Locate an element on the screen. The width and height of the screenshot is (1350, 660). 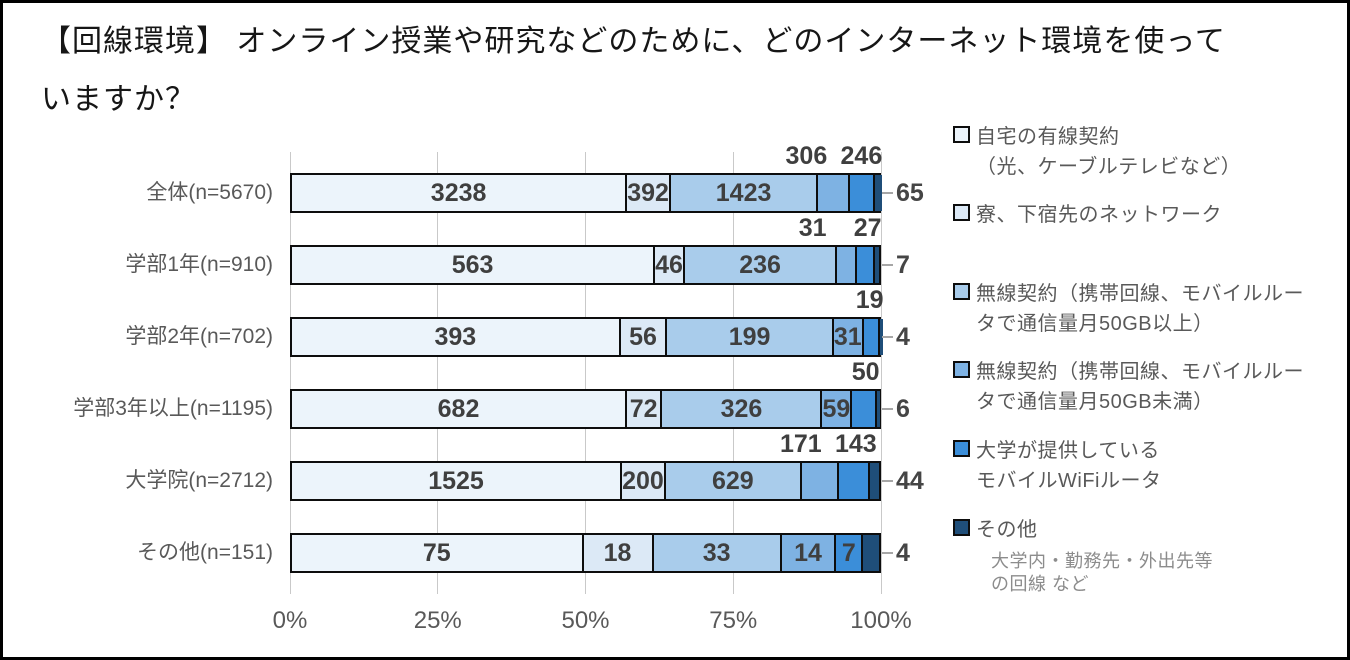
bar-row: 393 56 199 31 4 19 is located at coordinates (600, 321).